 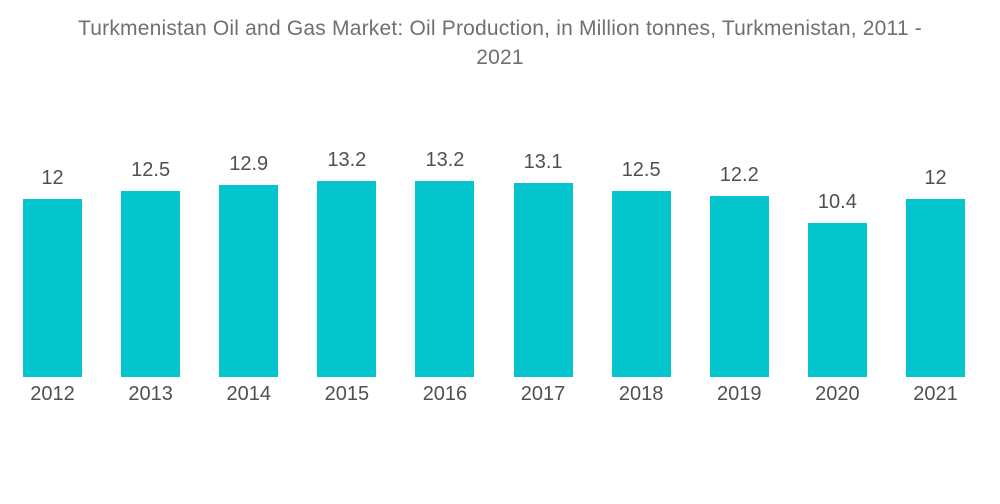 I want to click on bar-column-2017: 13.1 2017, so click(x=543, y=277).